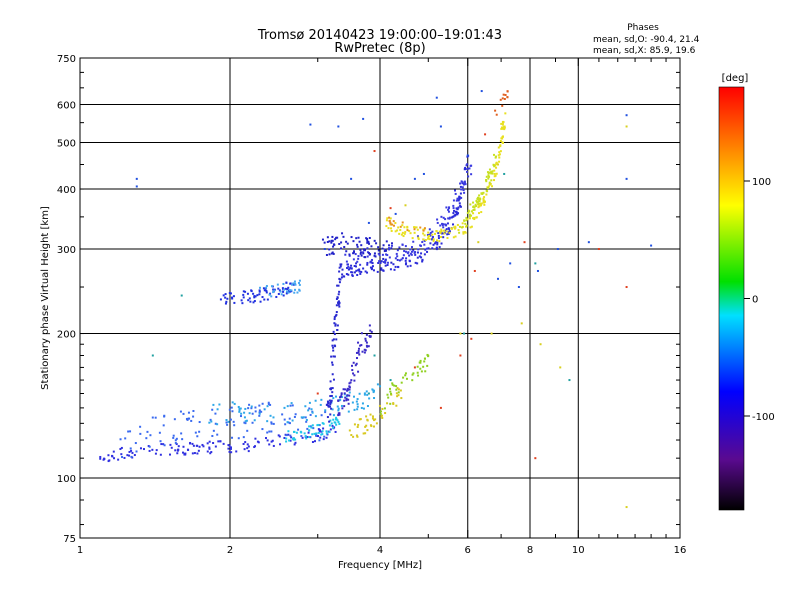 This screenshot has width=800, height=600. Describe the element at coordinates (66, 144) in the screenshot. I see `y-tick-label: 500` at that location.